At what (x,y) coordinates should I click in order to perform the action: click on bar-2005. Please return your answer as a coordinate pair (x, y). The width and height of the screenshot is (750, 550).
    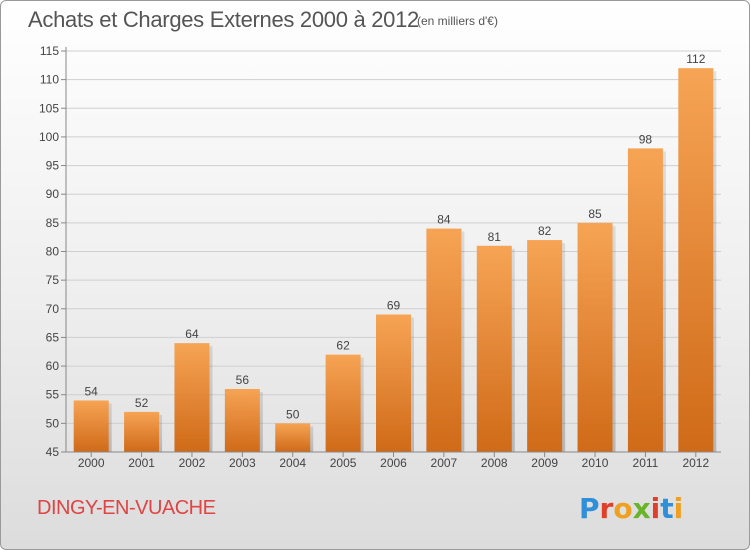
    Looking at the image, I should click on (343, 403).